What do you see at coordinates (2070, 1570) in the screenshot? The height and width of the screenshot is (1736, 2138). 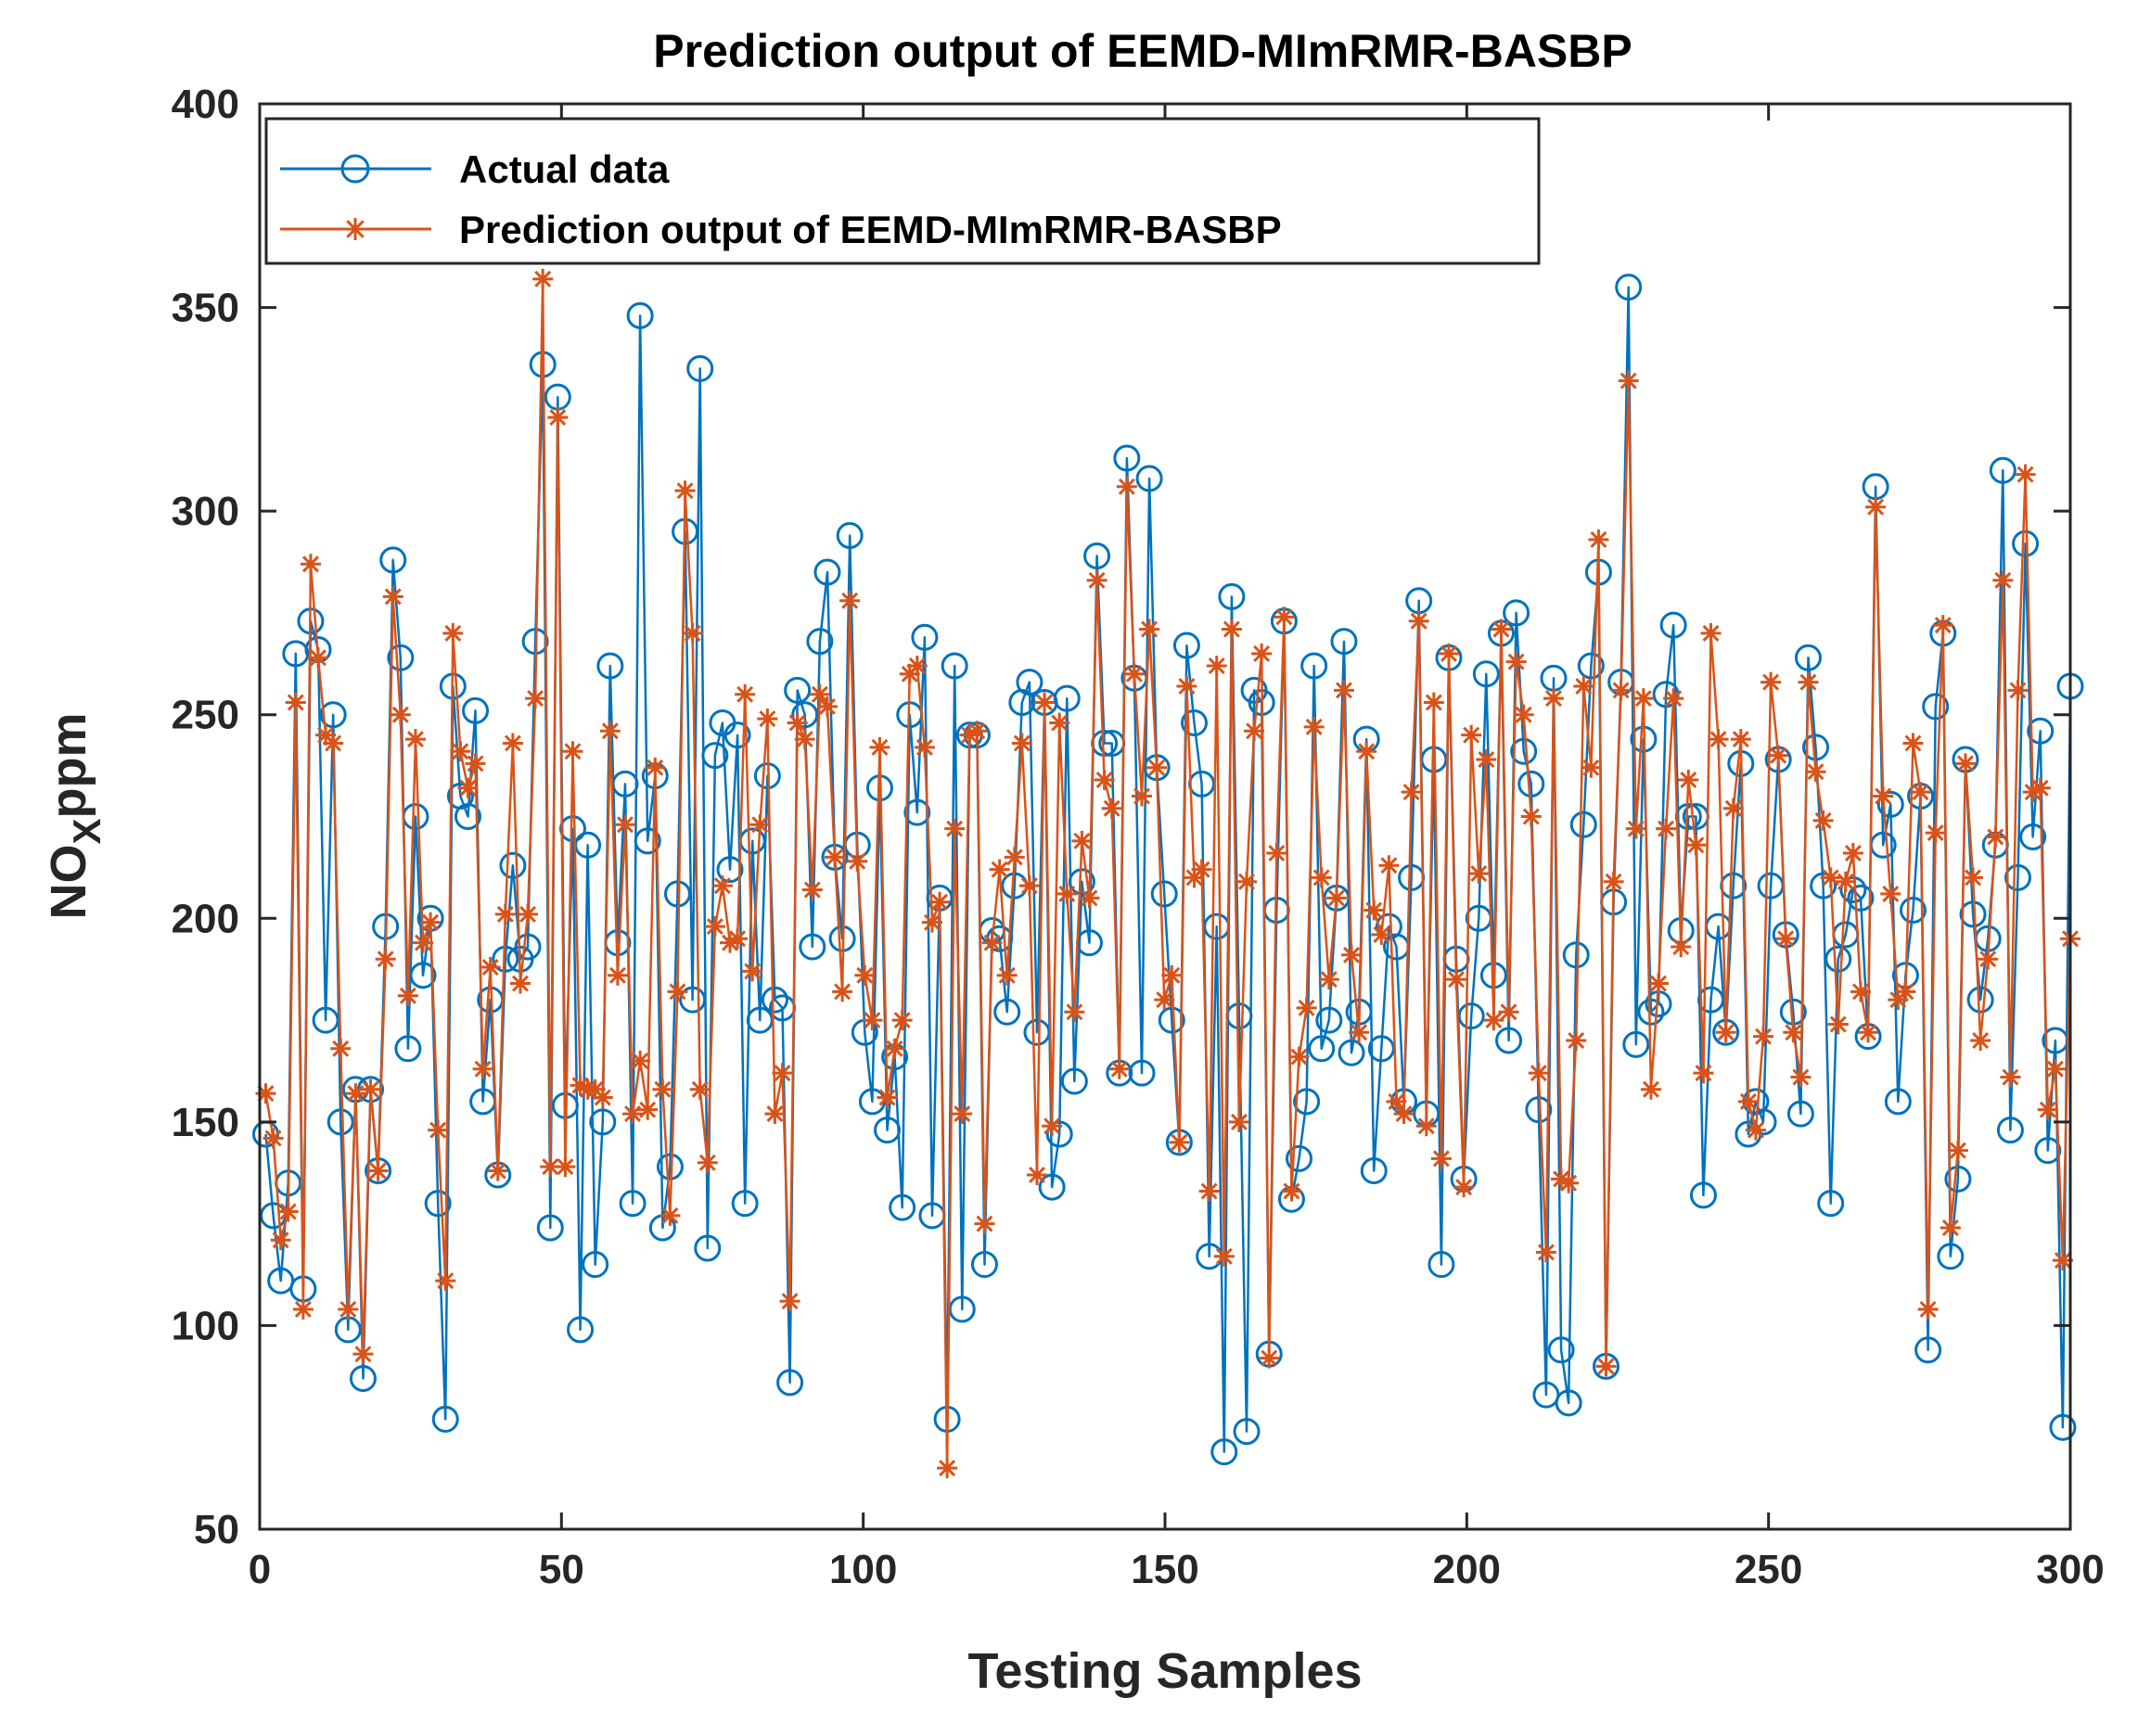 I see `x-tick-label: 300` at bounding box center [2070, 1570].